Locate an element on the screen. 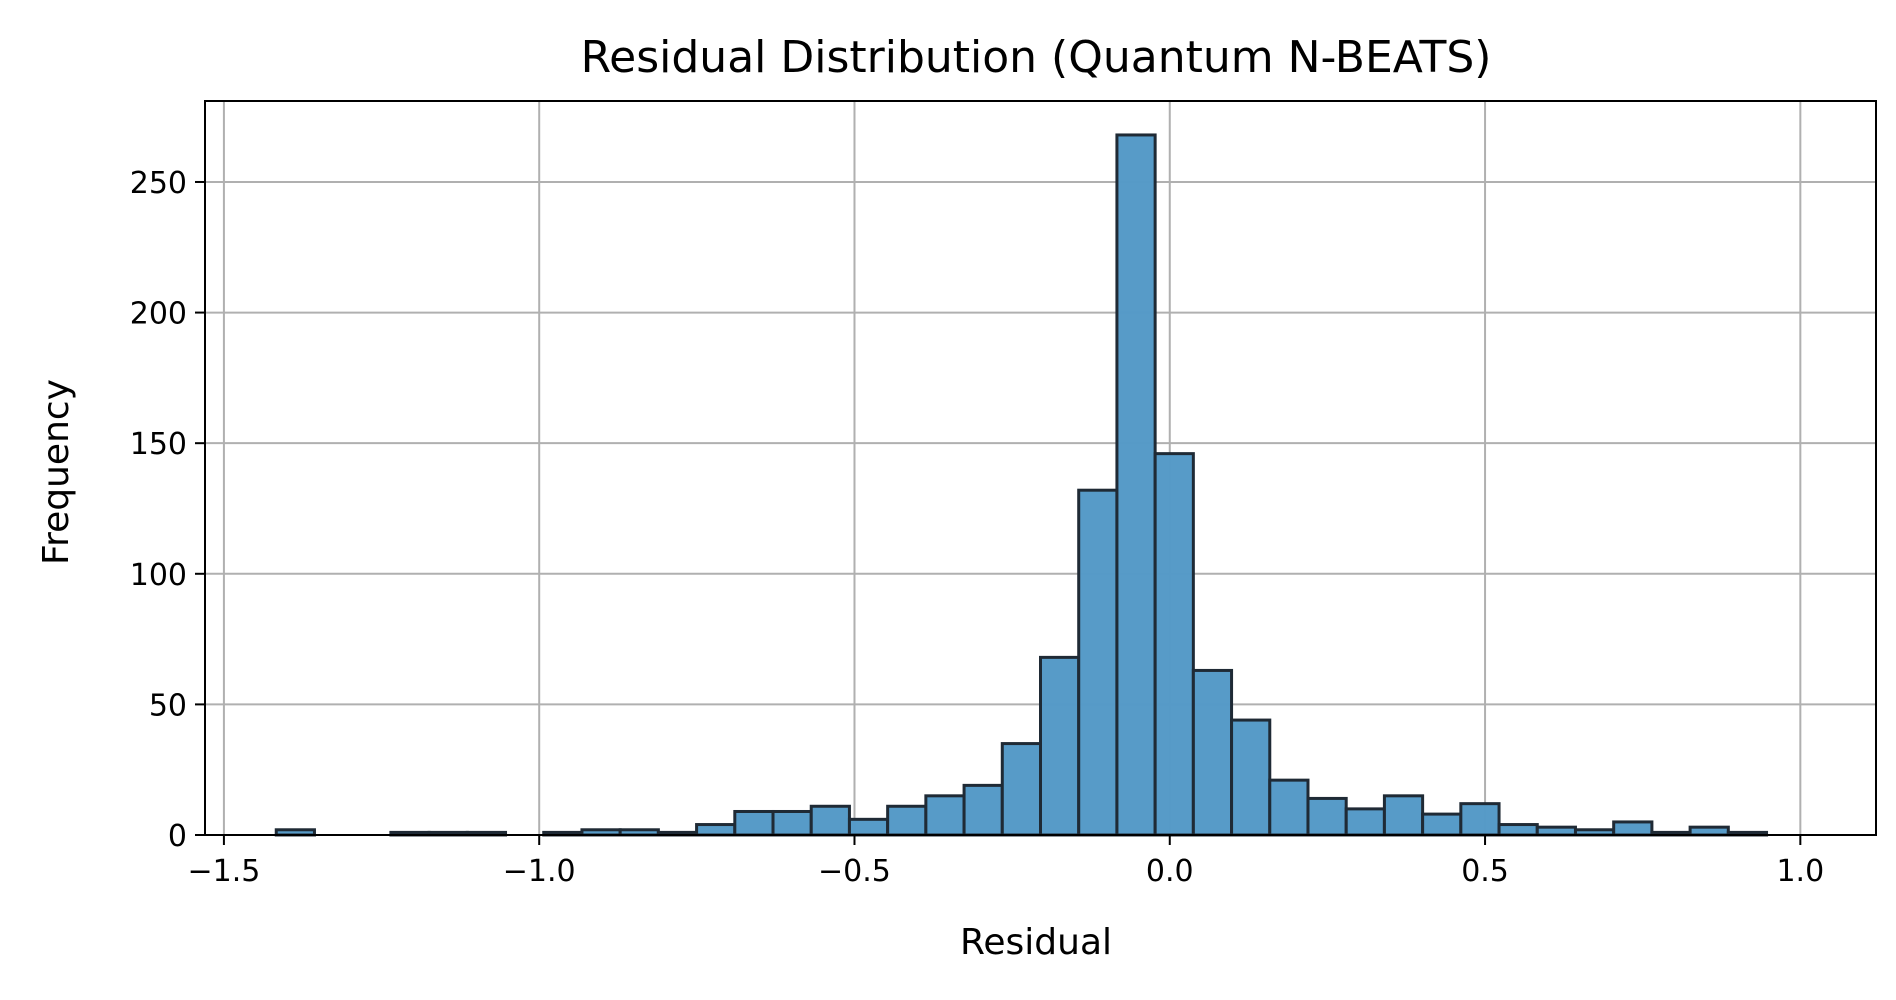 This screenshot has width=1896, height=1000. y-tick-label: 250 is located at coordinates (158, 183).